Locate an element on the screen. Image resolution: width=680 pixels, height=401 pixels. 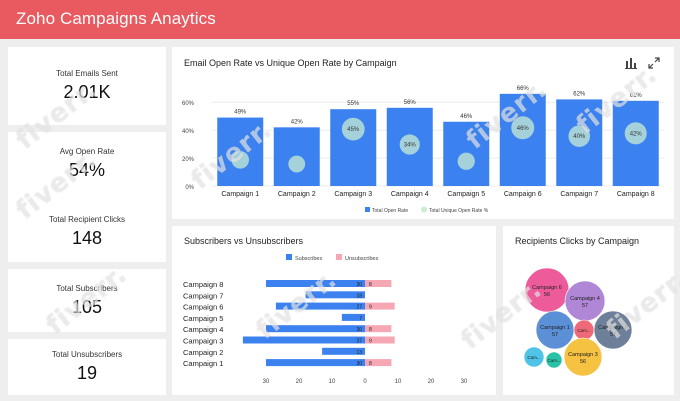
expand-icon is located at coordinates (654, 62).